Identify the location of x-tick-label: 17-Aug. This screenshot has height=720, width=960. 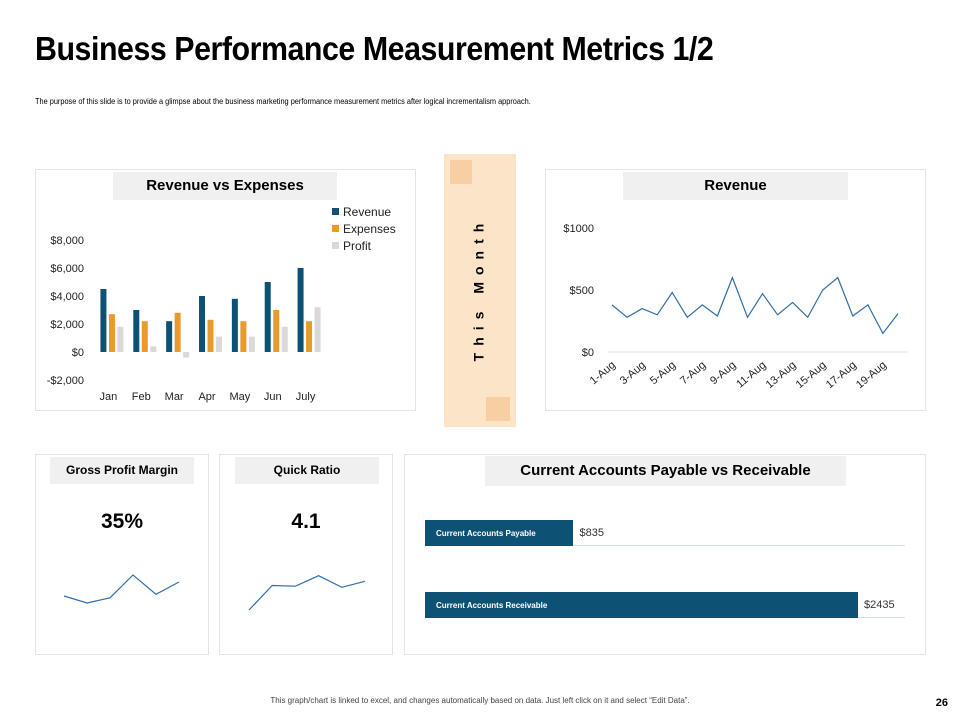
(841, 375).